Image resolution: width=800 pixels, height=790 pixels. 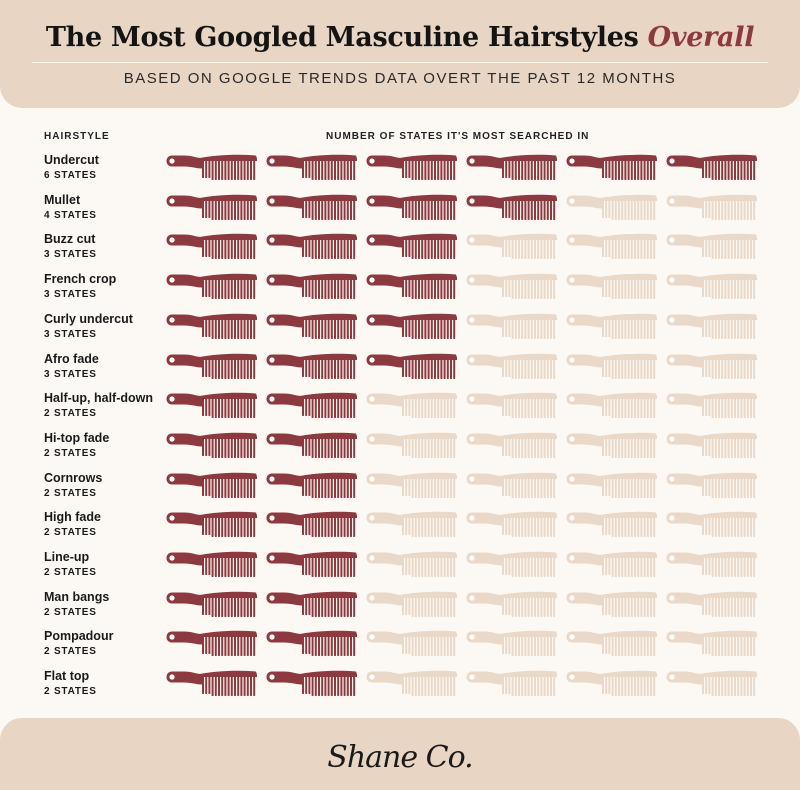 What do you see at coordinates (80, 279) in the screenshot?
I see `hairstyle-name: French crop` at bounding box center [80, 279].